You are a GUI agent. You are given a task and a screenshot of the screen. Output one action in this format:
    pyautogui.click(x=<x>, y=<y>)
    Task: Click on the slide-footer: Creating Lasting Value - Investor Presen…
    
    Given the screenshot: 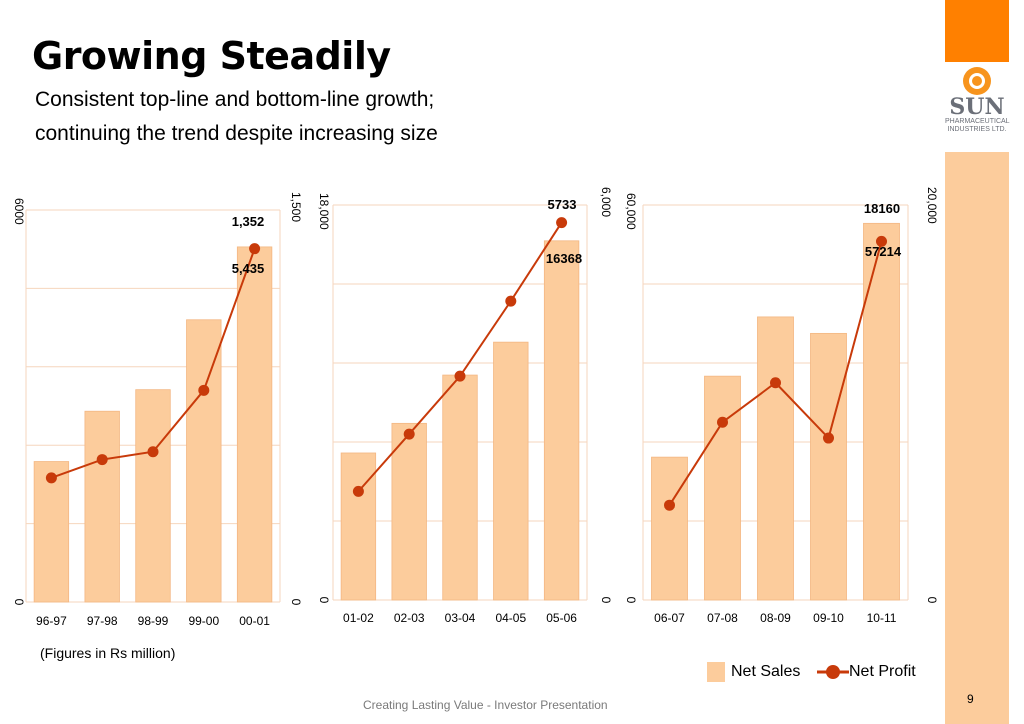 What is the action you would take?
    pyautogui.click(x=485, y=705)
    